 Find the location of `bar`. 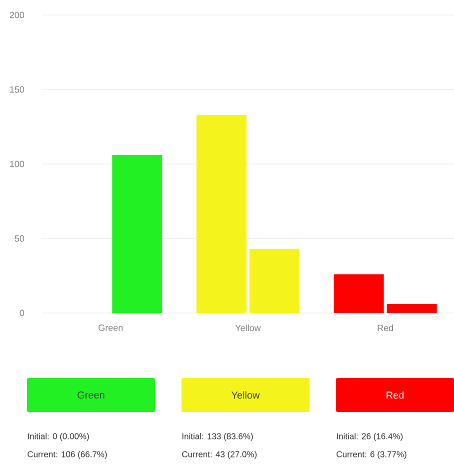

bar is located at coordinates (137, 234).